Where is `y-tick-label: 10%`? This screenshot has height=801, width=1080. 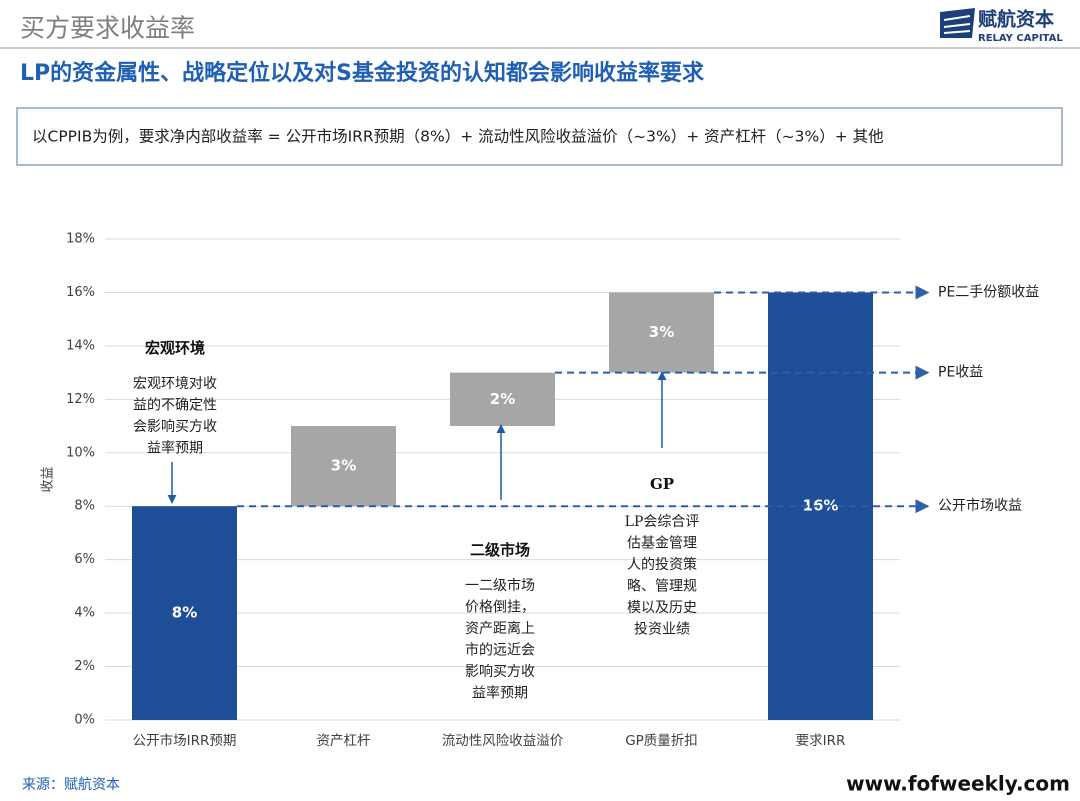 y-tick-label: 10% is located at coordinates (80, 452).